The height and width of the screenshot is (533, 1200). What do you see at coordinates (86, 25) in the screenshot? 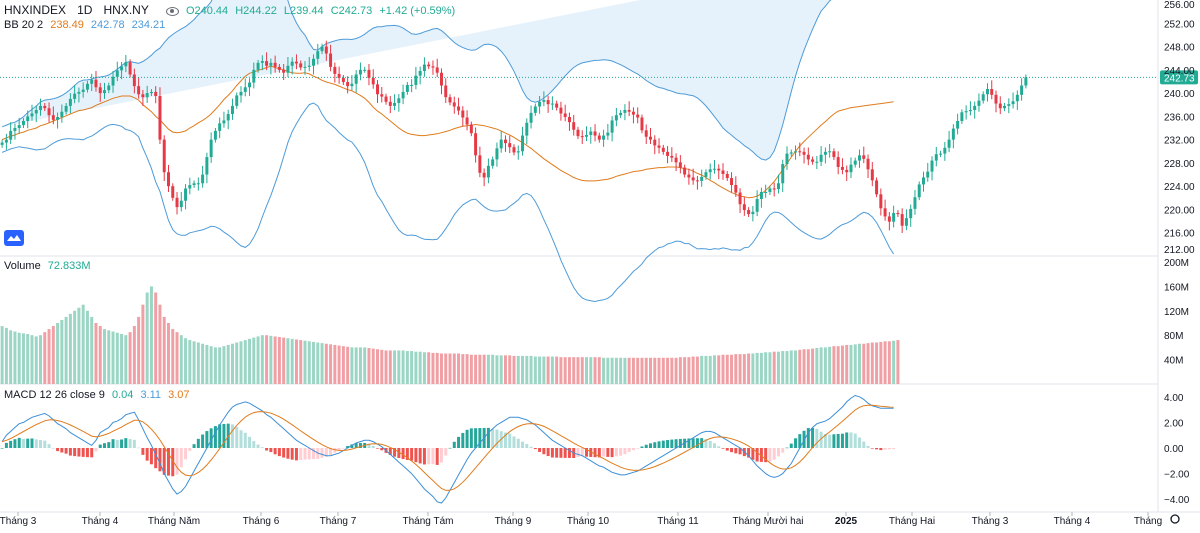
I see `bb-legend: BB 20 2 238.49 242.78 234.21` at bounding box center [86, 25].